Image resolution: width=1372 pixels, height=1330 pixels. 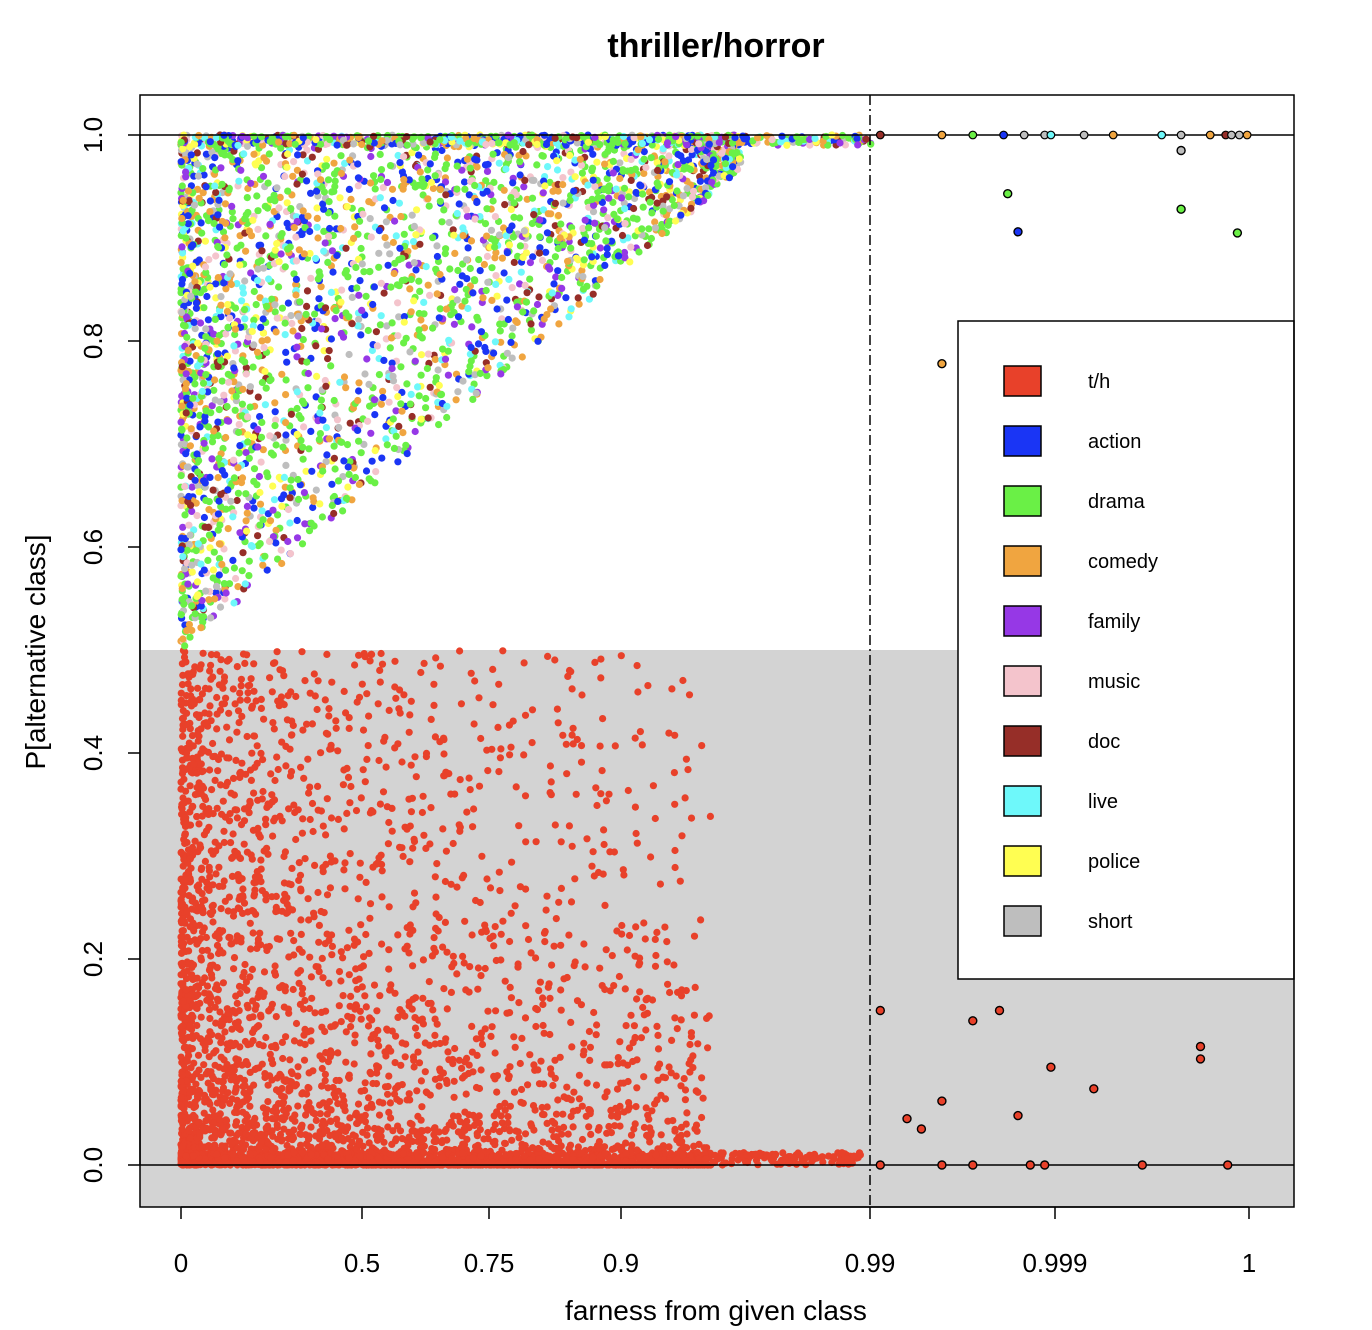 What do you see at coordinates (715, 46) in the screenshot?
I see `chart-title: thriller/horror` at bounding box center [715, 46].